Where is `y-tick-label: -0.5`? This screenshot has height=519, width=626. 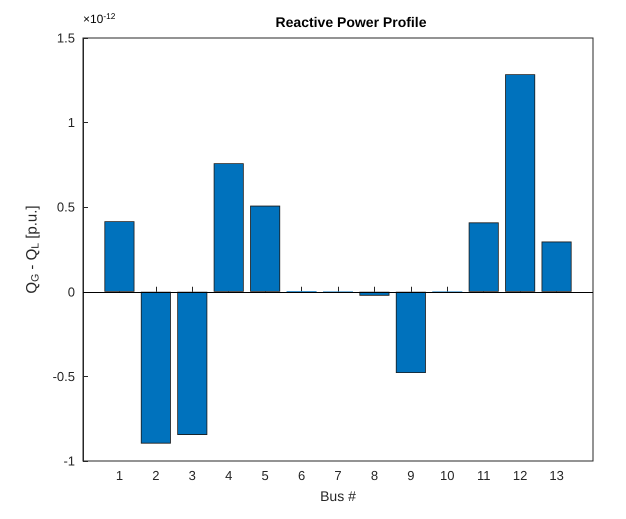 y-tick-label: -0.5 is located at coordinates (63, 376).